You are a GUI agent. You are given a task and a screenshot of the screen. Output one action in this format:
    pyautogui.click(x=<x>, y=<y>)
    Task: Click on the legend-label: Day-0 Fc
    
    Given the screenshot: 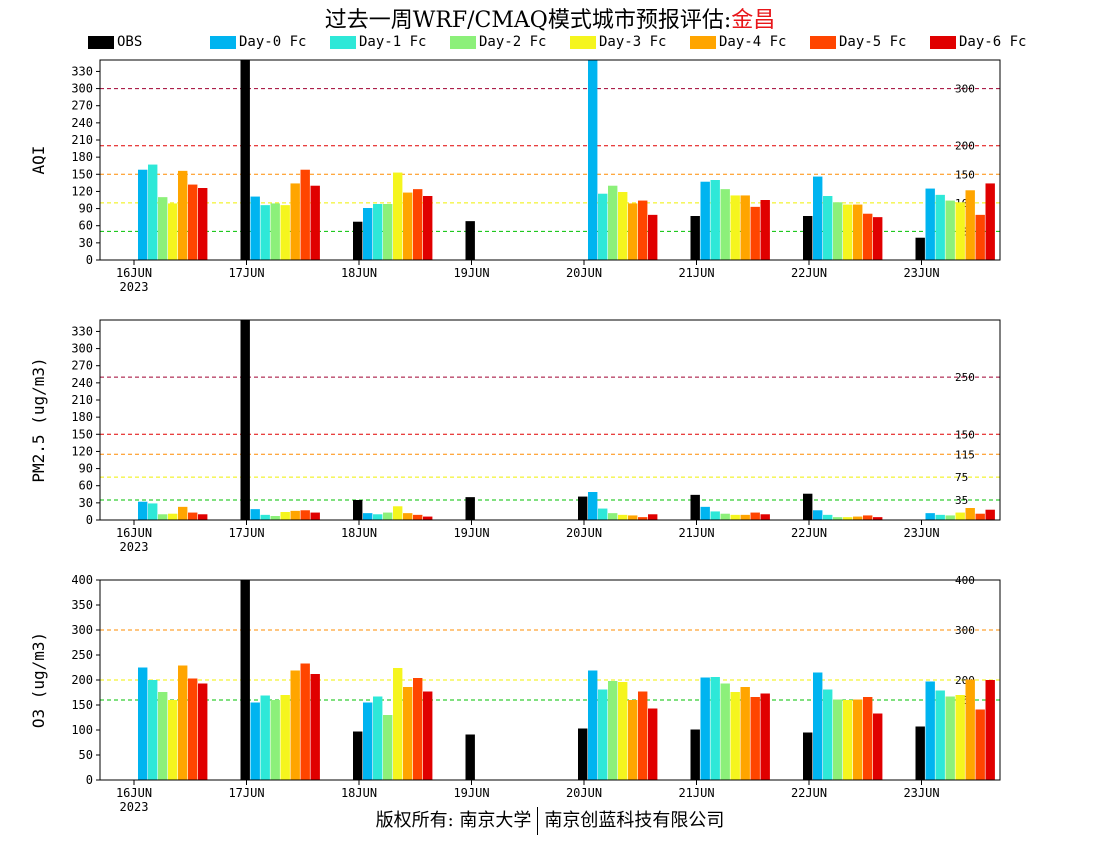 What is the action you would take?
    pyautogui.click(x=273, y=42)
    